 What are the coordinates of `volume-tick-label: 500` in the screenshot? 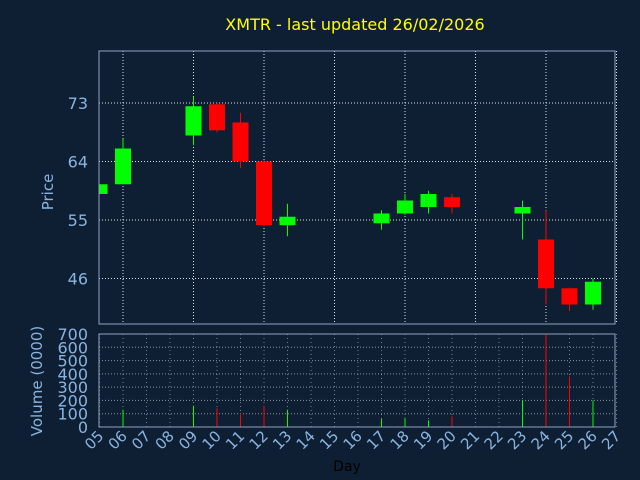 It's located at (72, 361).